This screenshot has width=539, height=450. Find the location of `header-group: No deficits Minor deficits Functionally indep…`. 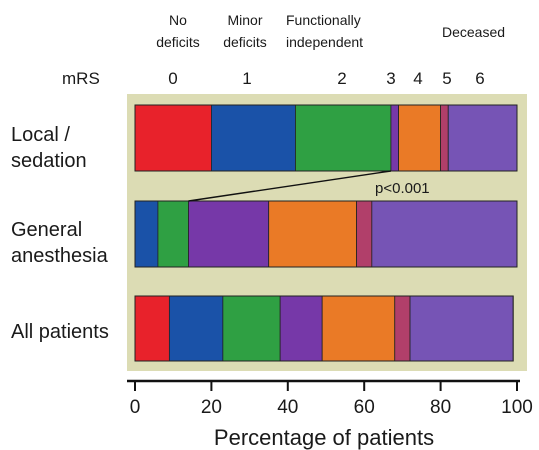

header-group: No deficits Minor deficits Functionally indep… is located at coordinates (330, 31).